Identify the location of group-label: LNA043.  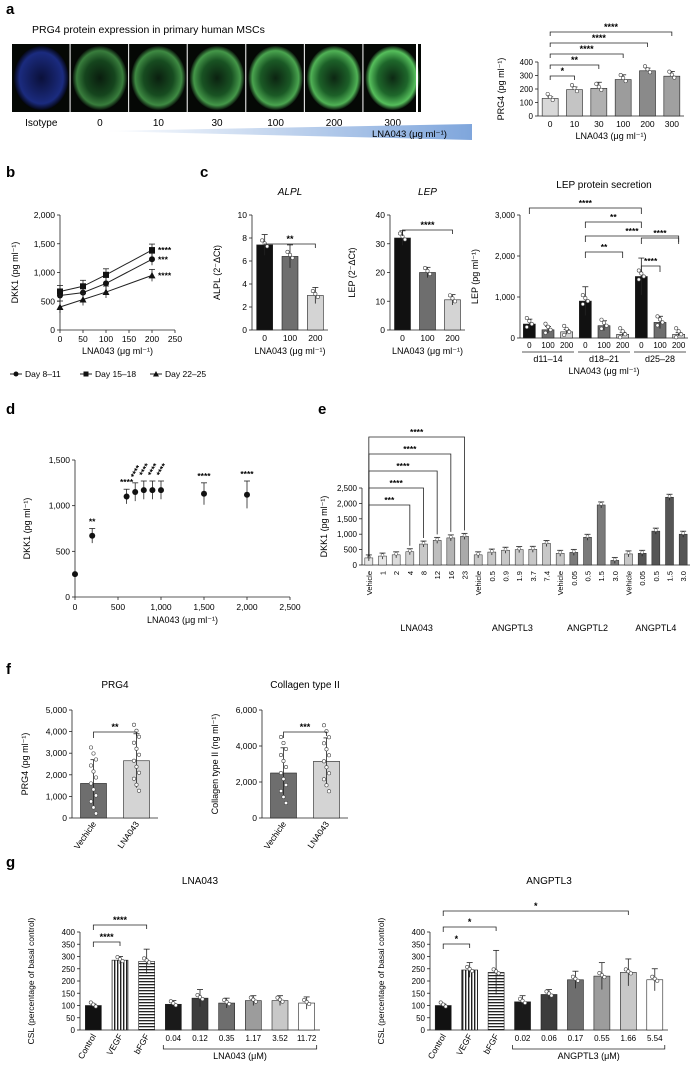
(416, 628).